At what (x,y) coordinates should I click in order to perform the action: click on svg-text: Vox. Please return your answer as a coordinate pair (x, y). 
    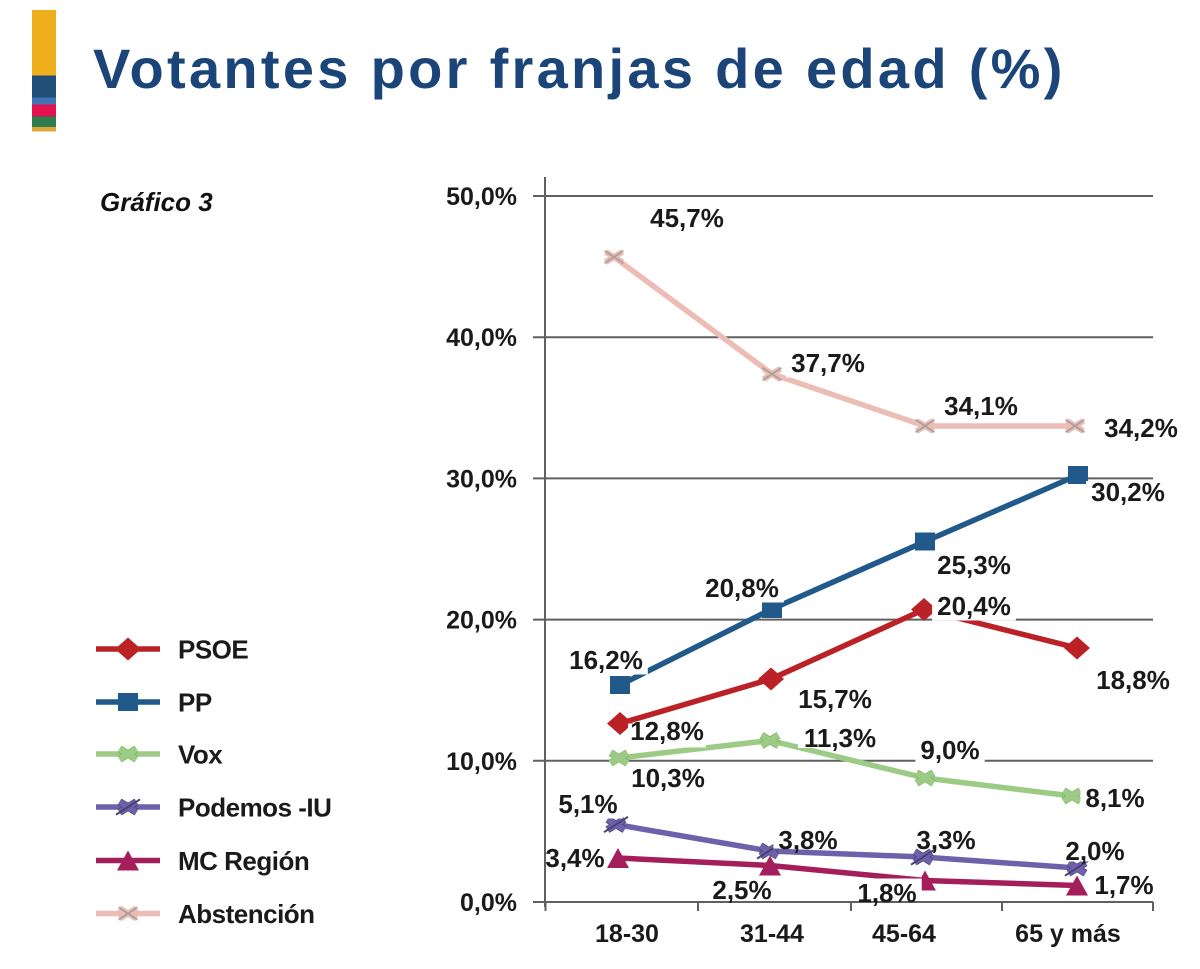
    Looking at the image, I should click on (200, 755).